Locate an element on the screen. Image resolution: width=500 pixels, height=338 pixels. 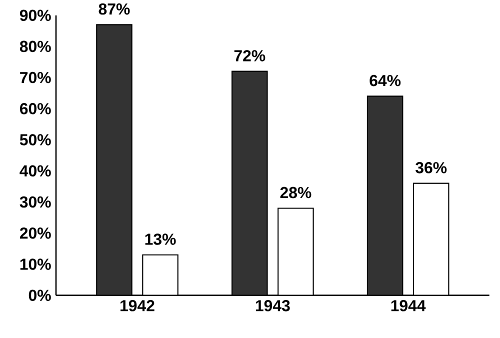
data-label: 64% is located at coordinates (385, 80).